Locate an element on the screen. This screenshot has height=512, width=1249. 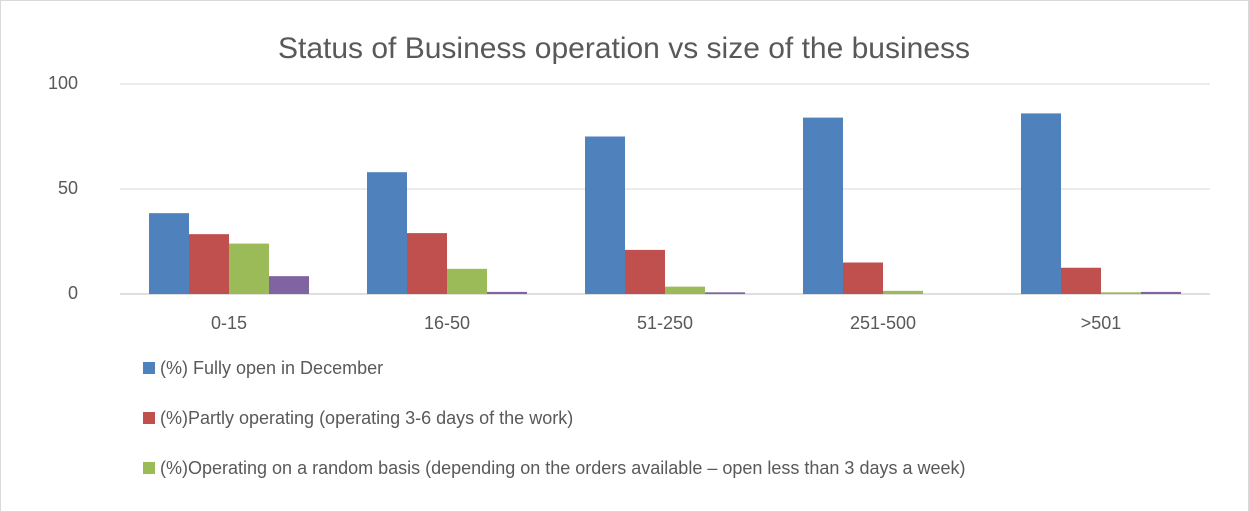
x-tick-label: 51-250 is located at coordinates (665, 323).